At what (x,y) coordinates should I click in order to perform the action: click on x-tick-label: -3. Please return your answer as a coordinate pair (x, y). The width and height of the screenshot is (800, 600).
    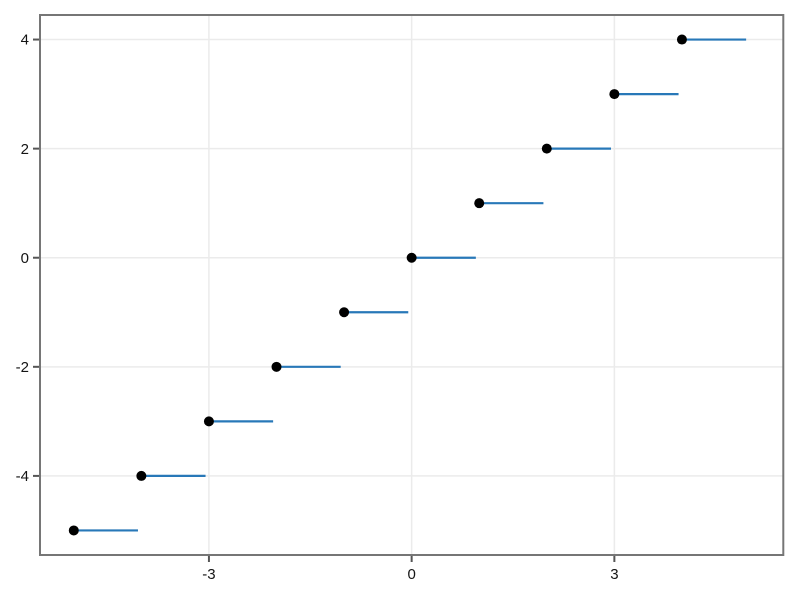
    Looking at the image, I should click on (208, 574).